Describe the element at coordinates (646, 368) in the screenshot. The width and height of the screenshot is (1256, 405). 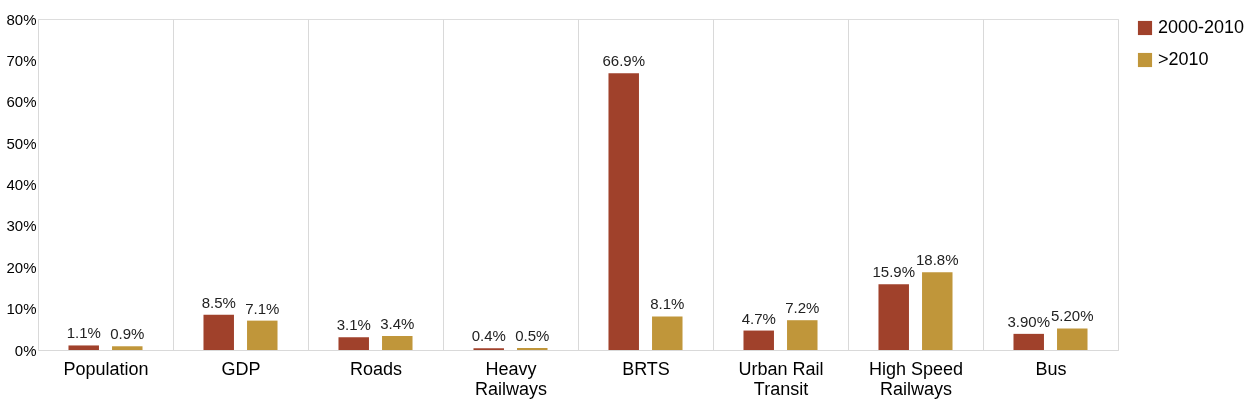
I see `x-tick-label: BRTS` at that location.